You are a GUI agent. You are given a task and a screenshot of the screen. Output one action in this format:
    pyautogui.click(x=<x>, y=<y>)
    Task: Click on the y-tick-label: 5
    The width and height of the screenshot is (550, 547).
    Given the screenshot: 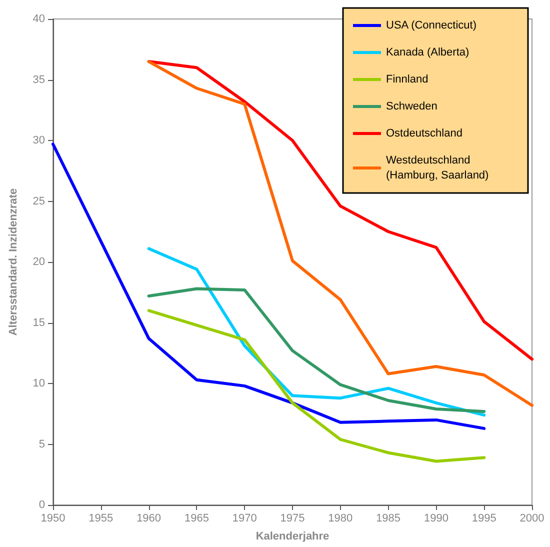 What is the action you would take?
    pyautogui.click(x=41, y=444)
    